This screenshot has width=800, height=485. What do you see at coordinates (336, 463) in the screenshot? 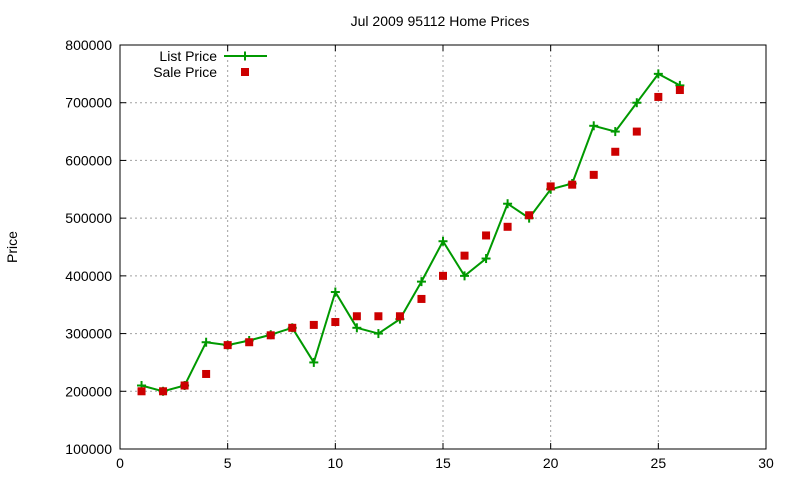
I see `x-tick-label: 10` at bounding box center [336, 463].